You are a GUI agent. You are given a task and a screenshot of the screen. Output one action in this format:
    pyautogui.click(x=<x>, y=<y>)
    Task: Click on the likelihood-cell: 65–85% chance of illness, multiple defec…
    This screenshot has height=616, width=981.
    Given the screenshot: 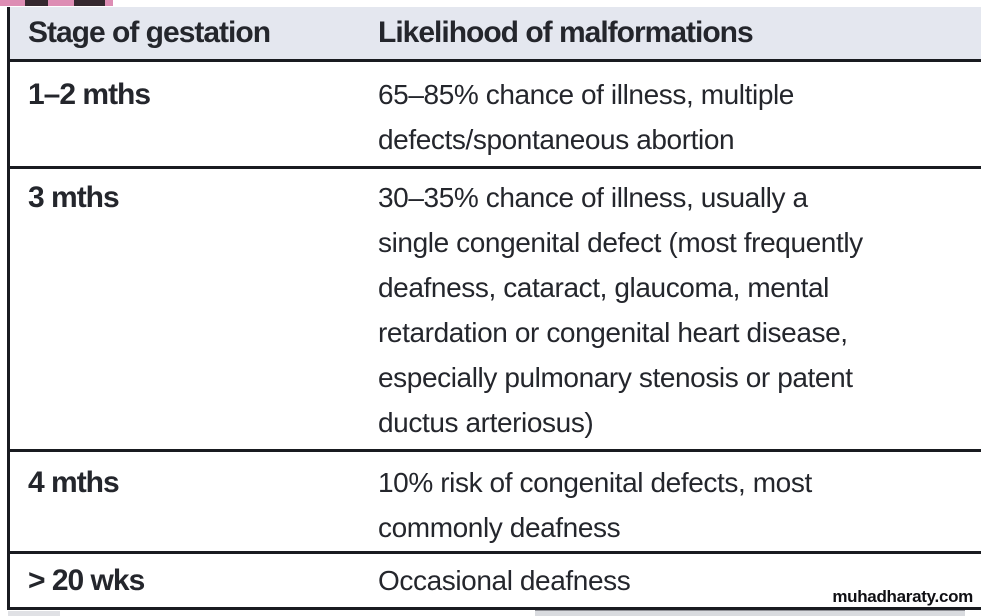 What is the action you would take?
    pyautogui.click(x=586, y=117)
    